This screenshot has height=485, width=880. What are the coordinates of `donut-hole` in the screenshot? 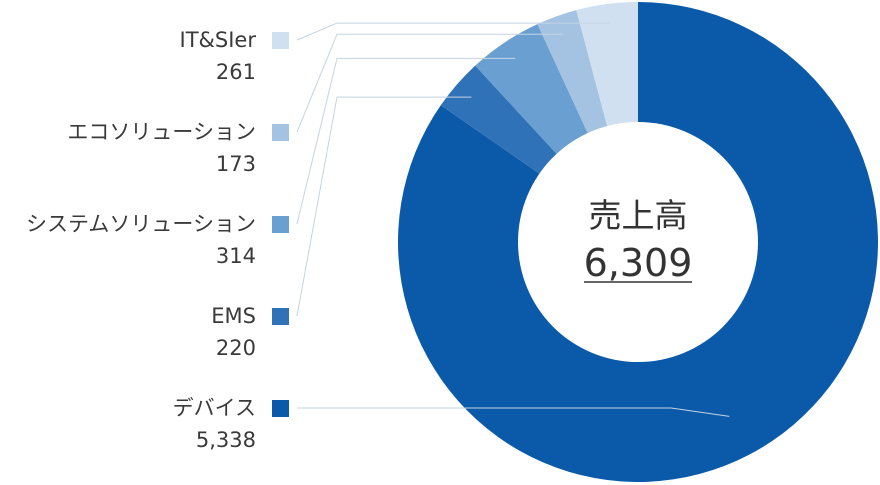 It's located at (638, 242).